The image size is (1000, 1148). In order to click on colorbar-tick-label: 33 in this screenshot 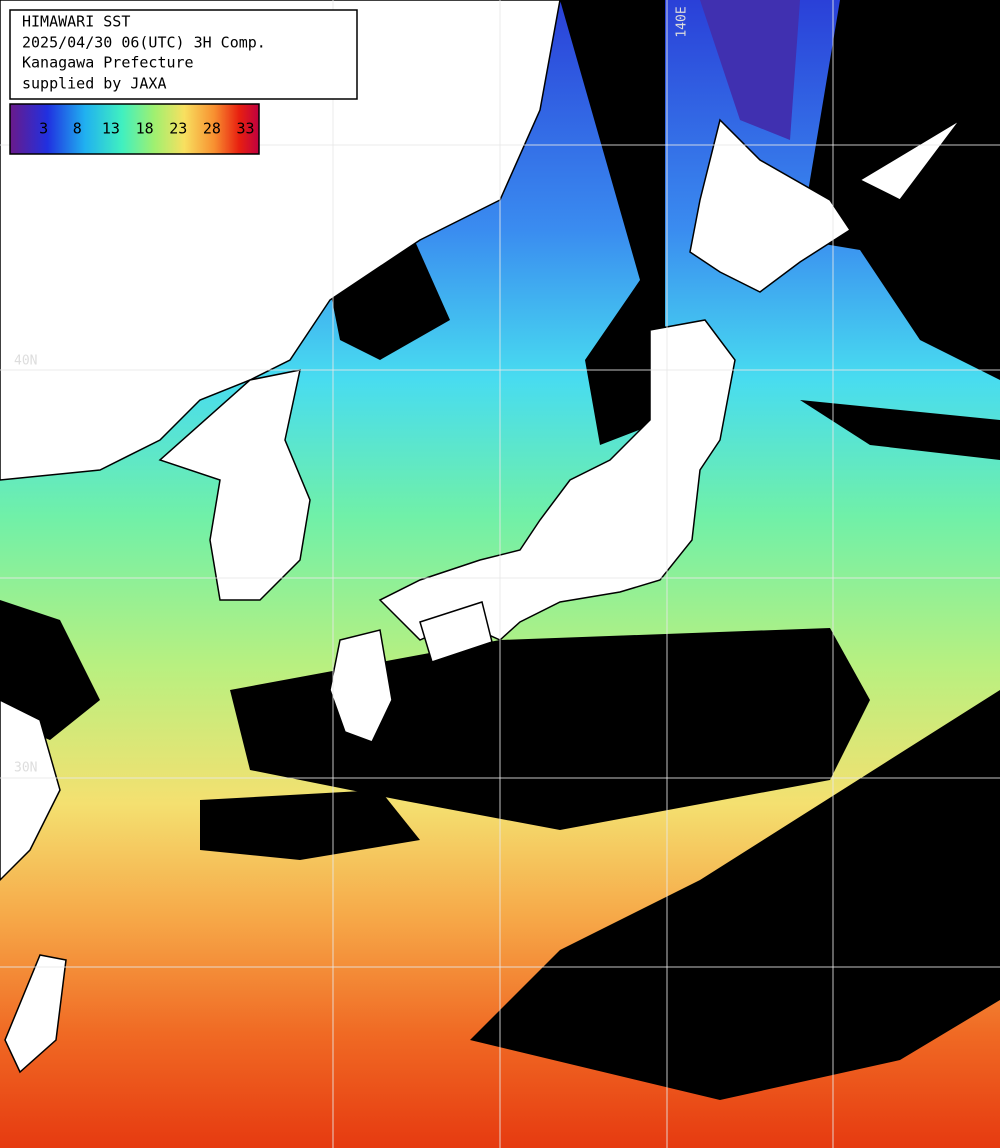, I will do `click(246, 129)`.